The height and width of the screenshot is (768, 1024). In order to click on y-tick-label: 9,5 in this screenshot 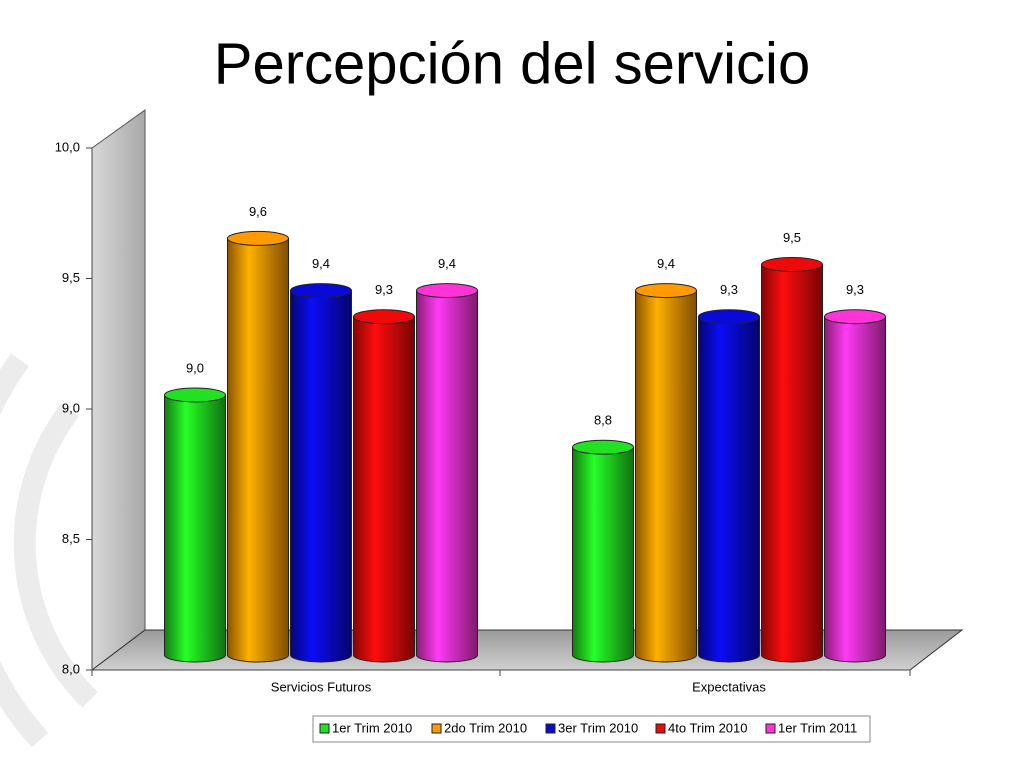, I will do `click(71, 277)`.